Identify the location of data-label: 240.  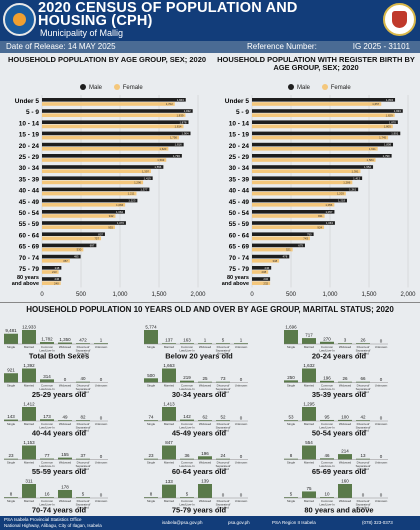
(56, 283).